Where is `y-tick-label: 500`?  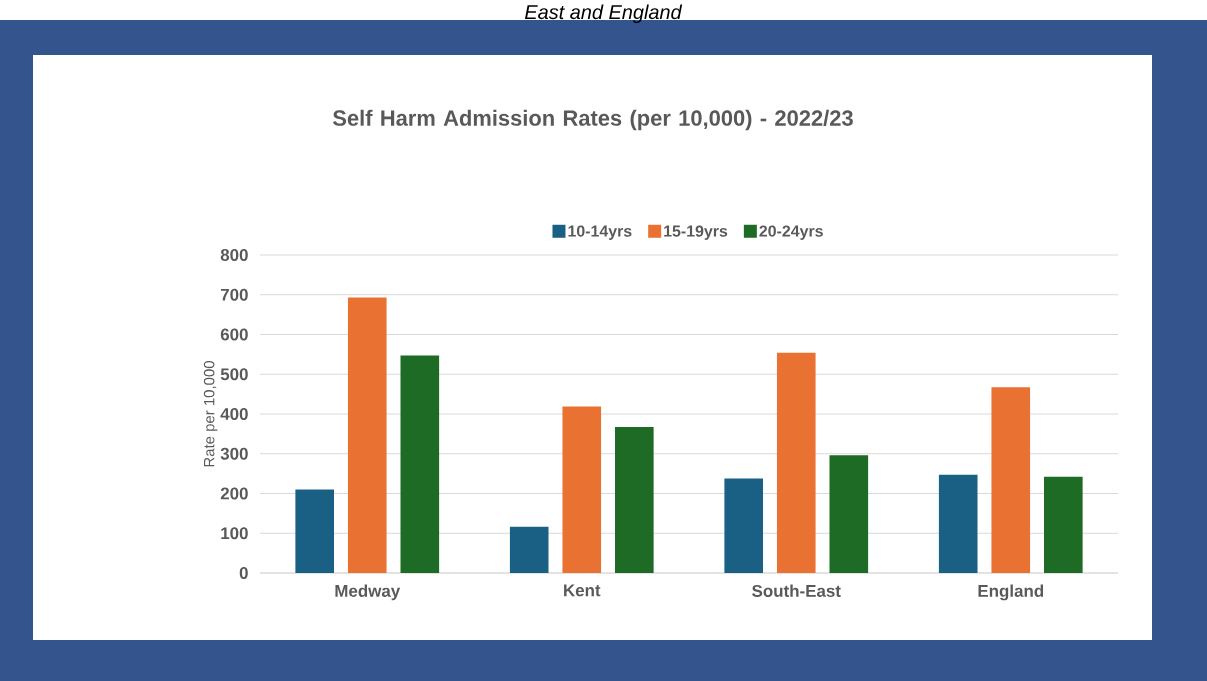
y-tick-label: 500 is located at coordinates (234, 374).